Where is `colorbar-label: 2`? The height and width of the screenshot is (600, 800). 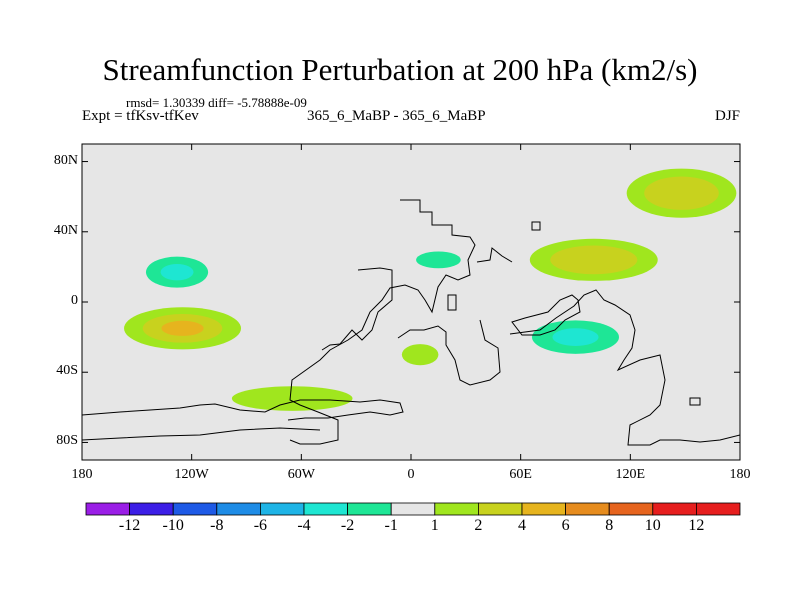
colorbar-label: 2 is located at coordinates (478, 525).